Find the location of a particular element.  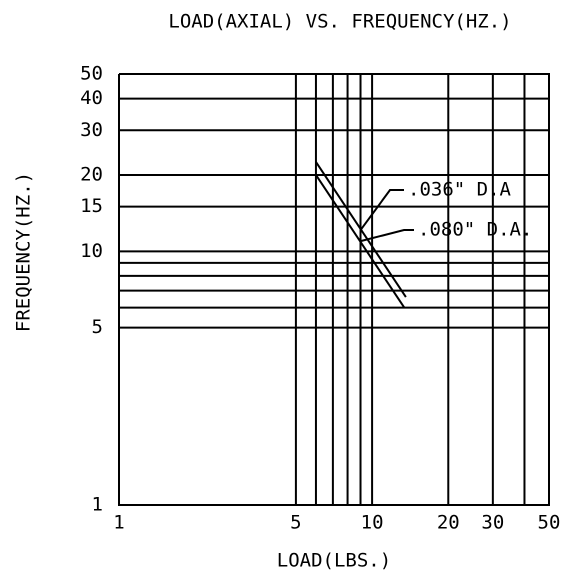

x-axis-label: LOAD(LBS.) is located at coordinates (334, 561).